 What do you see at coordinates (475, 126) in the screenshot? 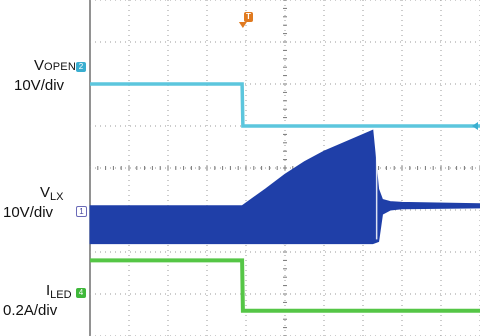
I see `vopen-level-arrow` at bounding box center [475, 126].